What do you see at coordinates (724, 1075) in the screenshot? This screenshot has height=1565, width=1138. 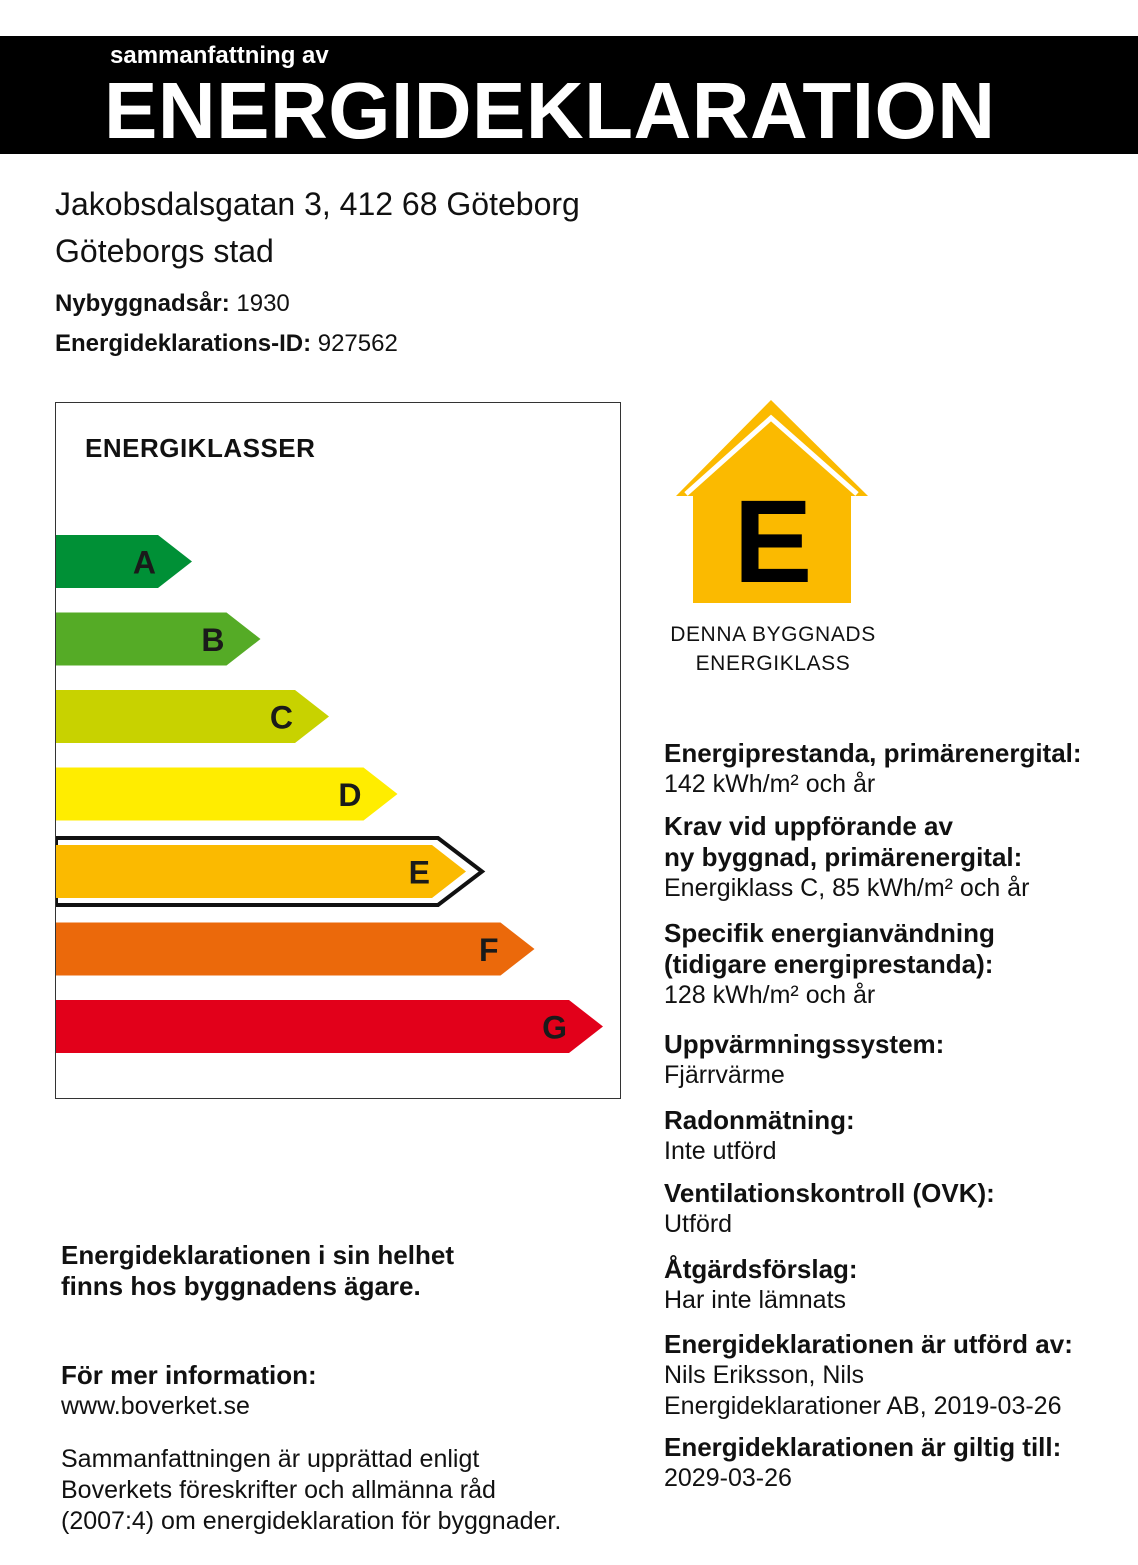 I see `heating-value: Fjärrvärme` at bounding box center [724, 1075].